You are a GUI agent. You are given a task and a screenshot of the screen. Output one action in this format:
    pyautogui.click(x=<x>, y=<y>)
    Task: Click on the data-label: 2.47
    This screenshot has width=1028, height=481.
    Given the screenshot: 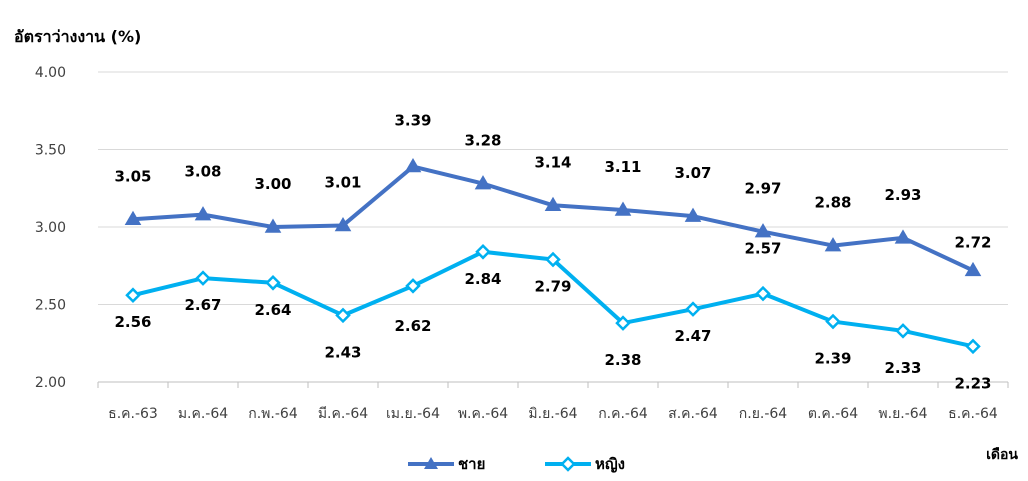 What is the action you would take?
    pyautogui.click(x=692, y=336)
    